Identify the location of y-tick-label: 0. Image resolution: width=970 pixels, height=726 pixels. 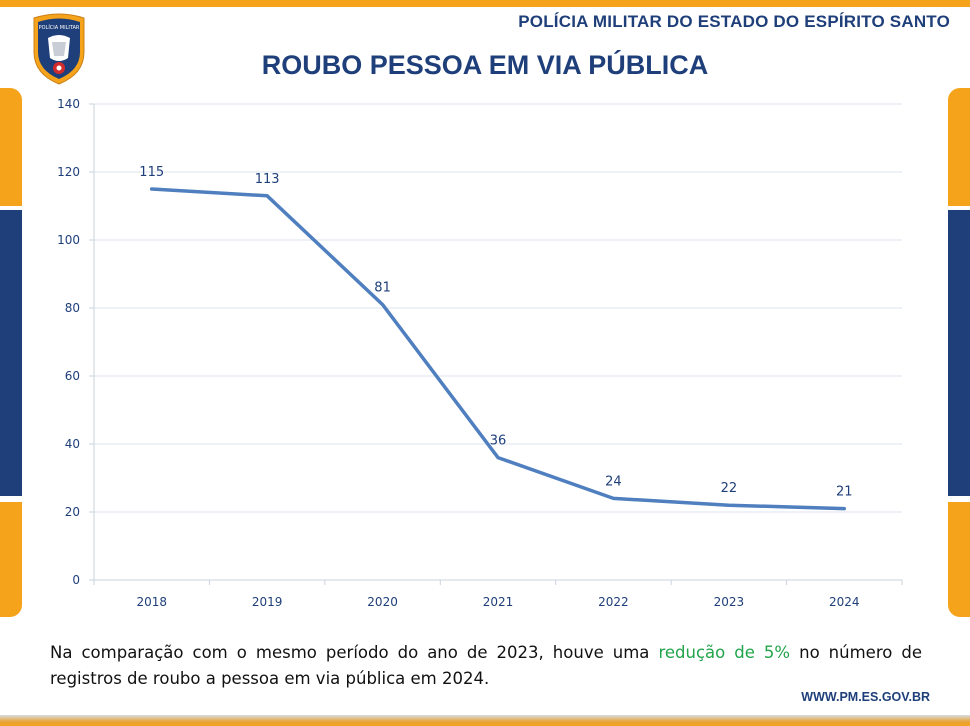
(76, 580).